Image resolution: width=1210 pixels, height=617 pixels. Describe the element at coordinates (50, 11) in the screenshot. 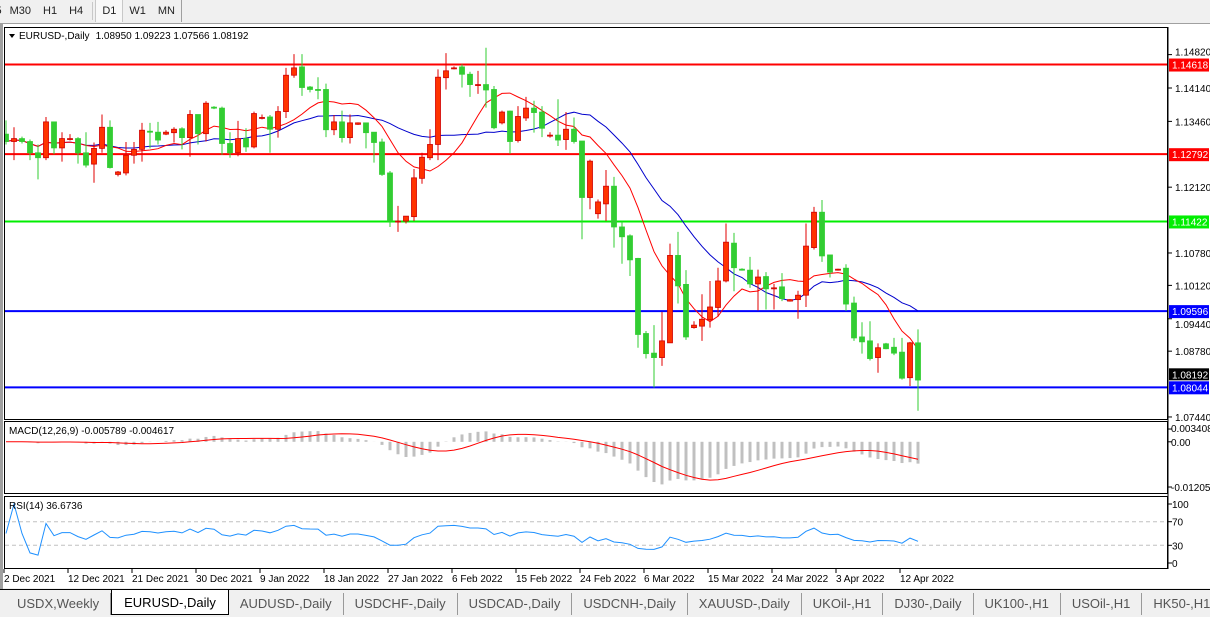

I see `timeframe-h1: H1` at that location.